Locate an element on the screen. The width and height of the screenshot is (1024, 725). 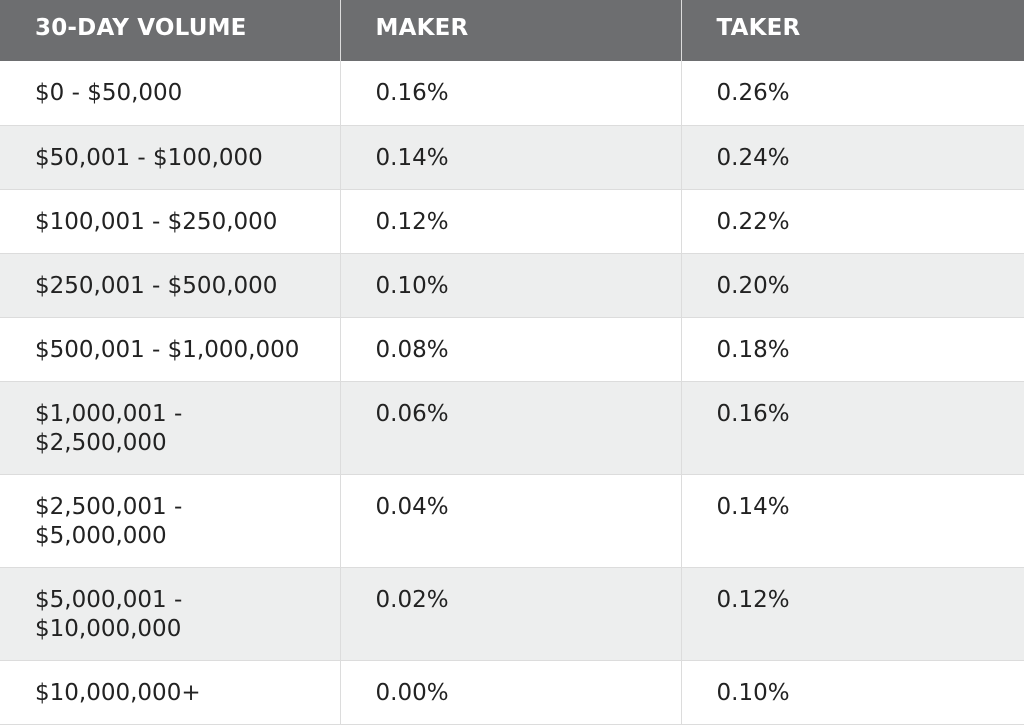
maker-cell: 0.10% is located at coordinates (511, 285).